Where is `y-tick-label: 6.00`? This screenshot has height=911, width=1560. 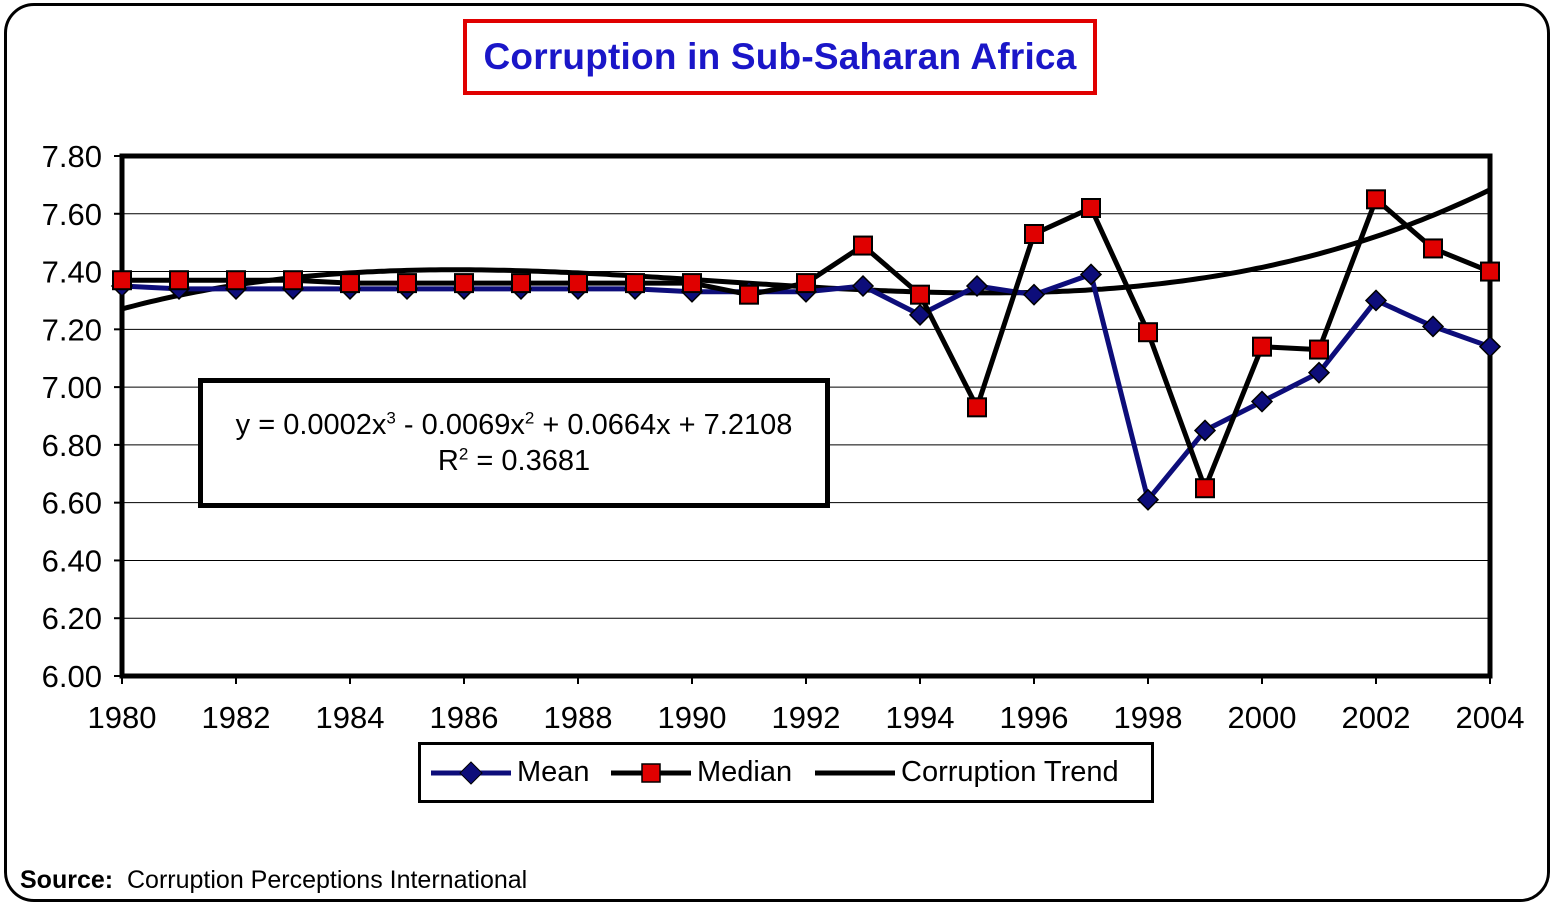 y-tick-label: 6.00 is located at coordinates (72, 676).